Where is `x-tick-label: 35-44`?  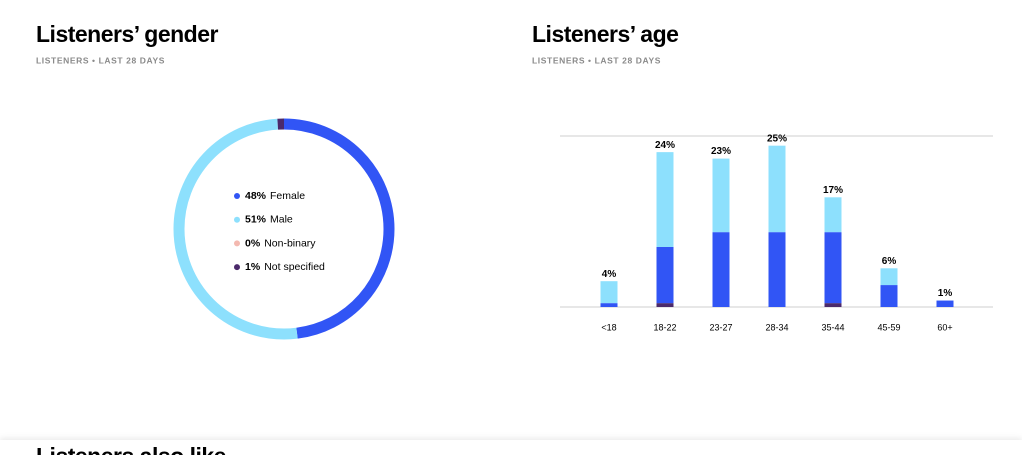 x-tick-label: 35-44 is located at coordinates (832, 327).